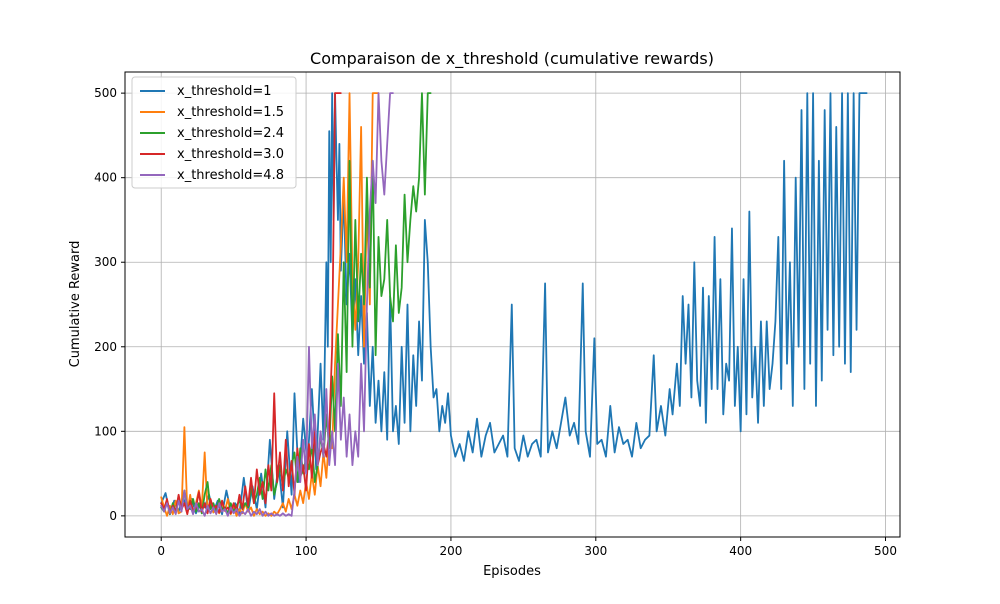 This screenshot has width=1000, height=604. I want to click on x-tick-label: 400, so click(740, 551).